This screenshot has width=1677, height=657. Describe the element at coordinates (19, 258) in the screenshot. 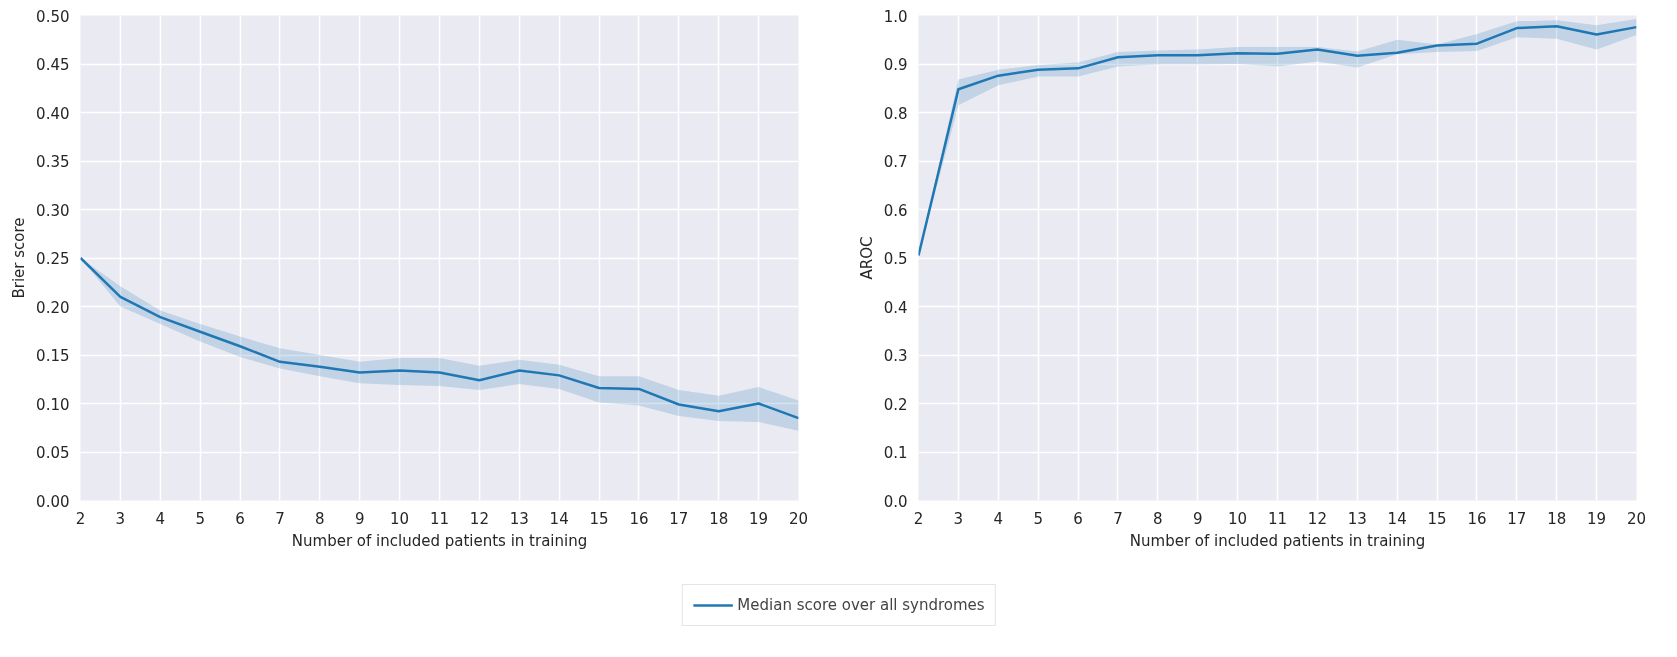

I see `y-axis-title: Brier score` at that location.